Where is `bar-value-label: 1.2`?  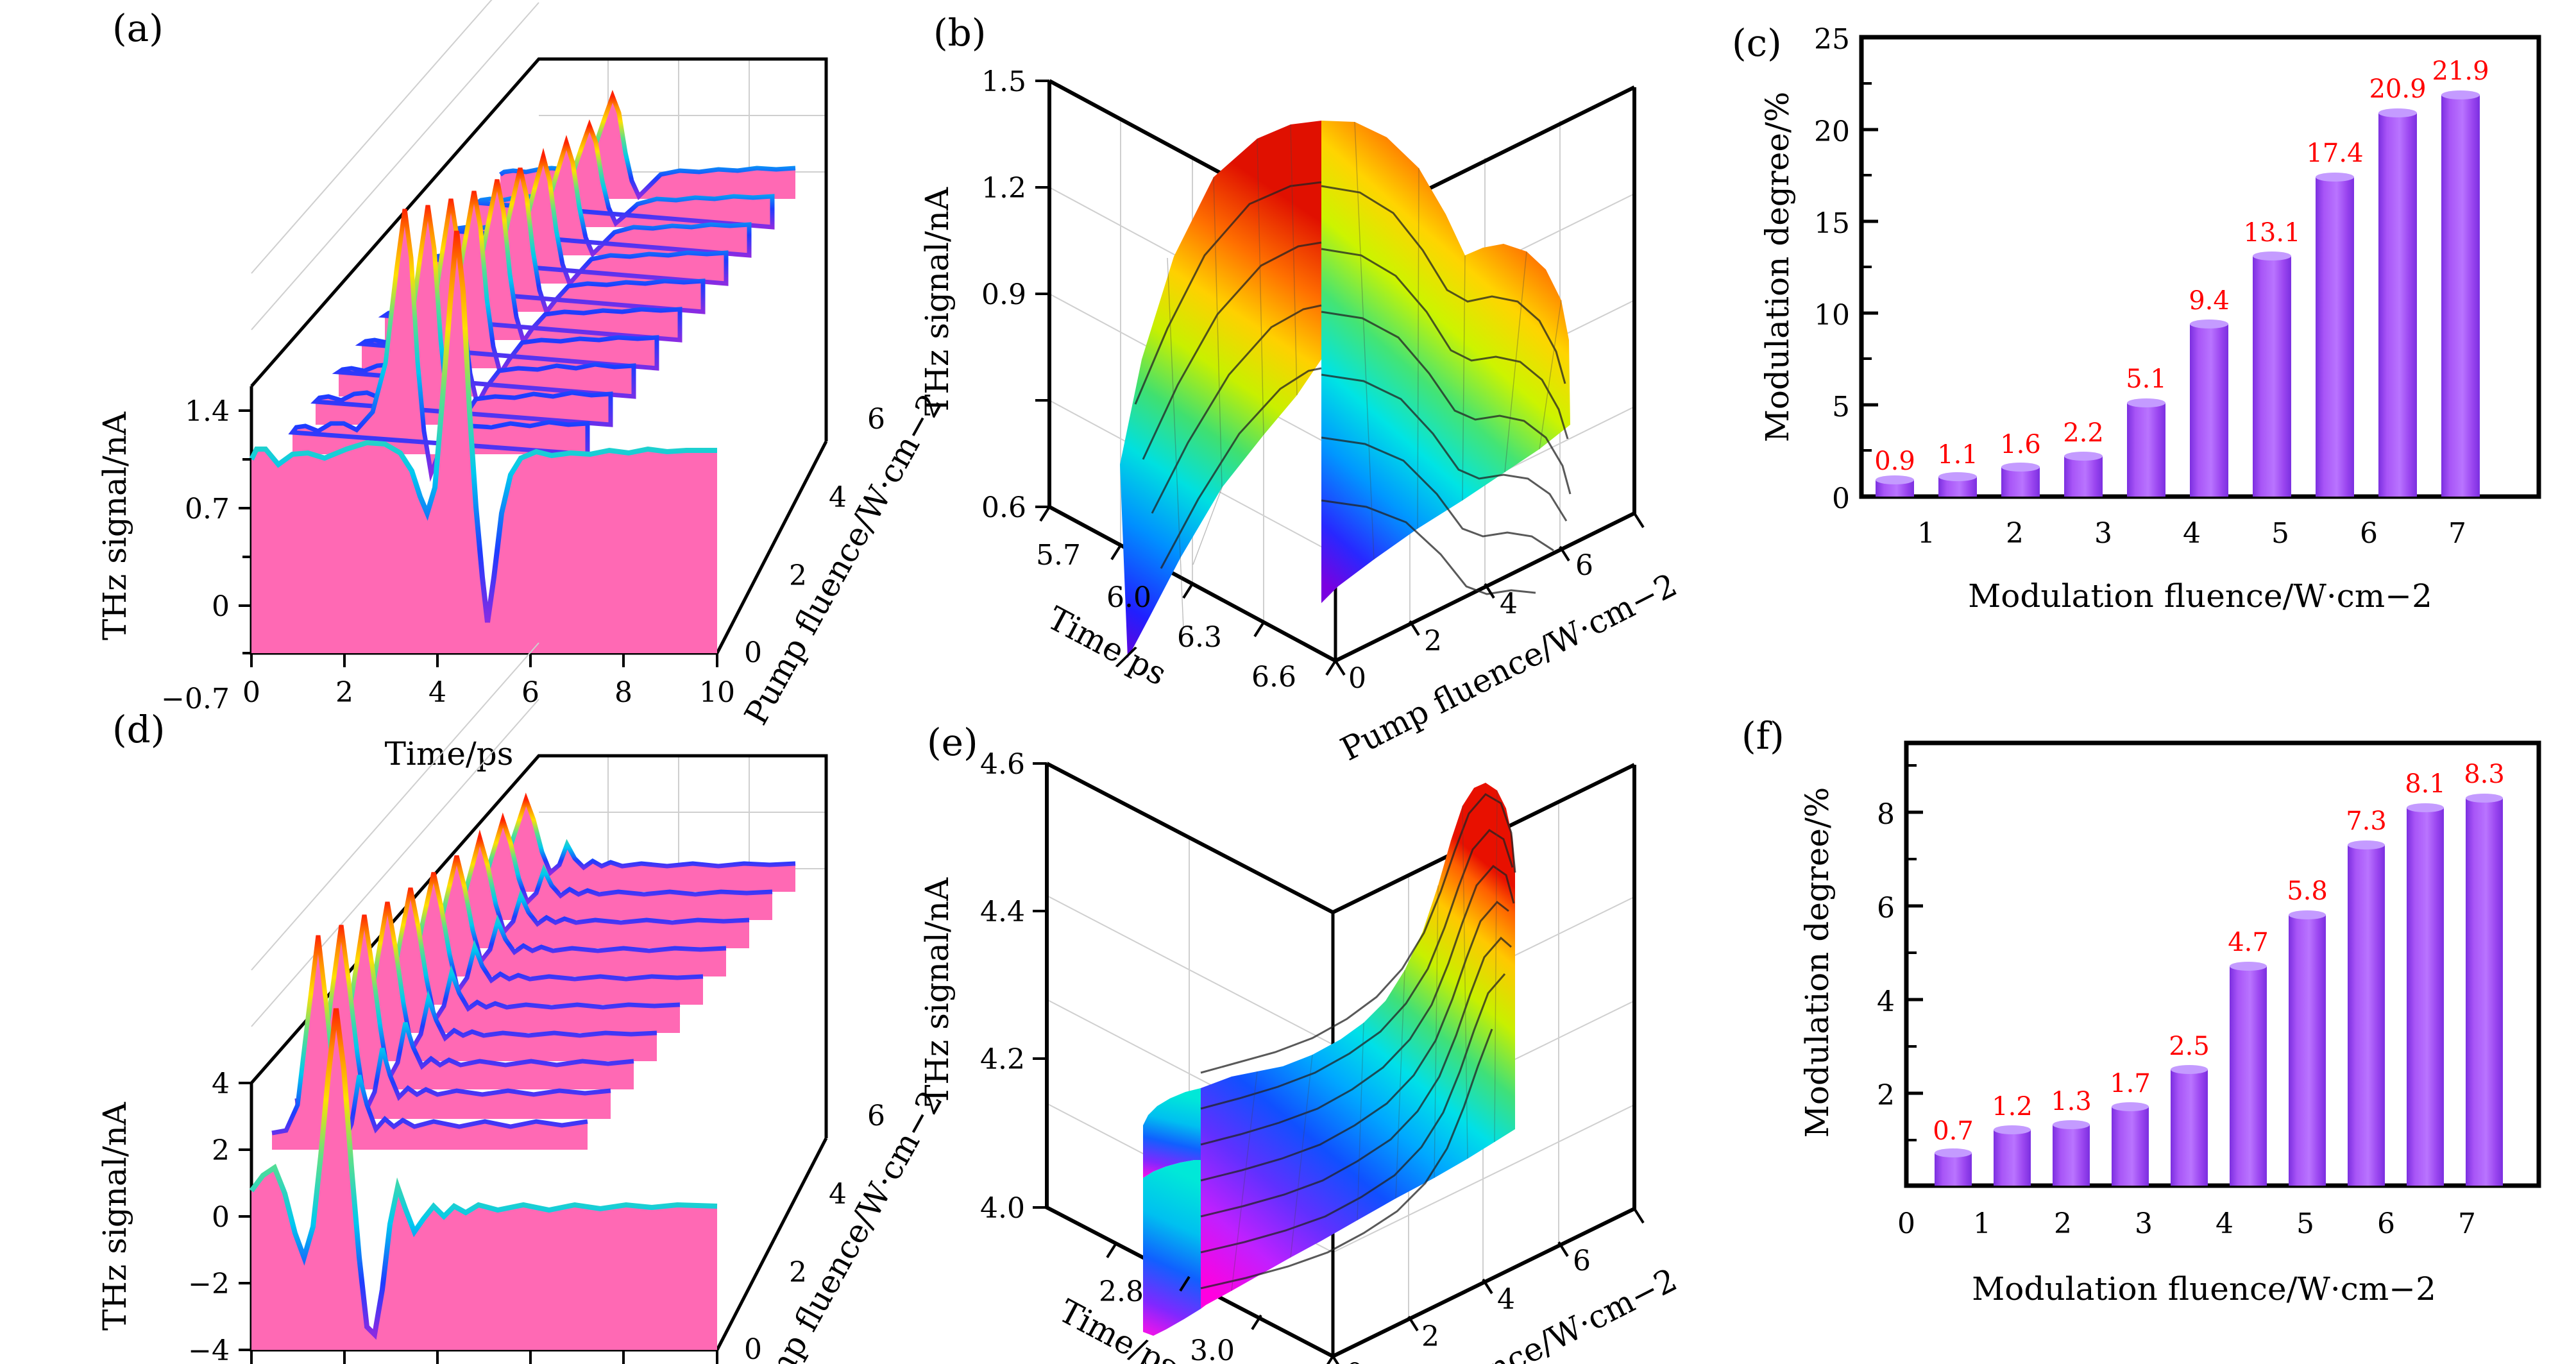 bar-value-label: 1.2 is located at coordinates (2012, 1106).